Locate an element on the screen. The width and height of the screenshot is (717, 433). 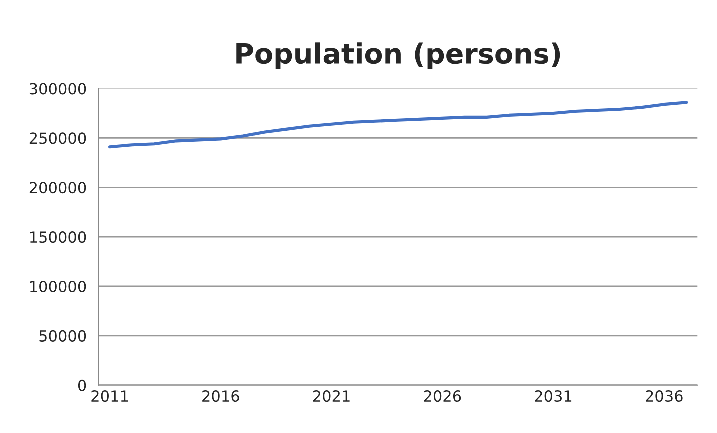
x-tick-label: 2016 is located at coordinates (221, 396).